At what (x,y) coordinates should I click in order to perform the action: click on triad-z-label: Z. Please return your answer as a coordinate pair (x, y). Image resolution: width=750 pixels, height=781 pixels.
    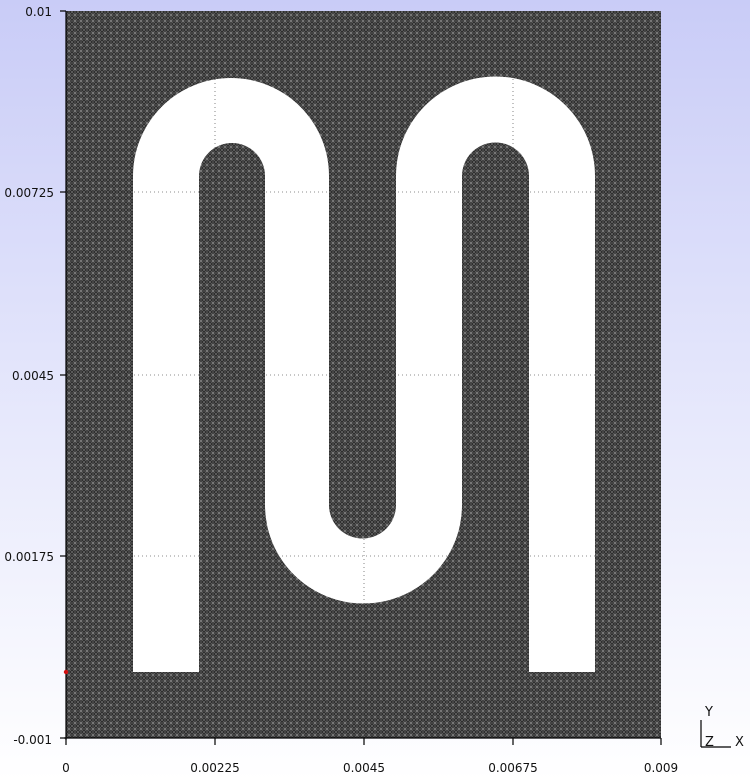
    Looking at the image, I should click on (709, 742).